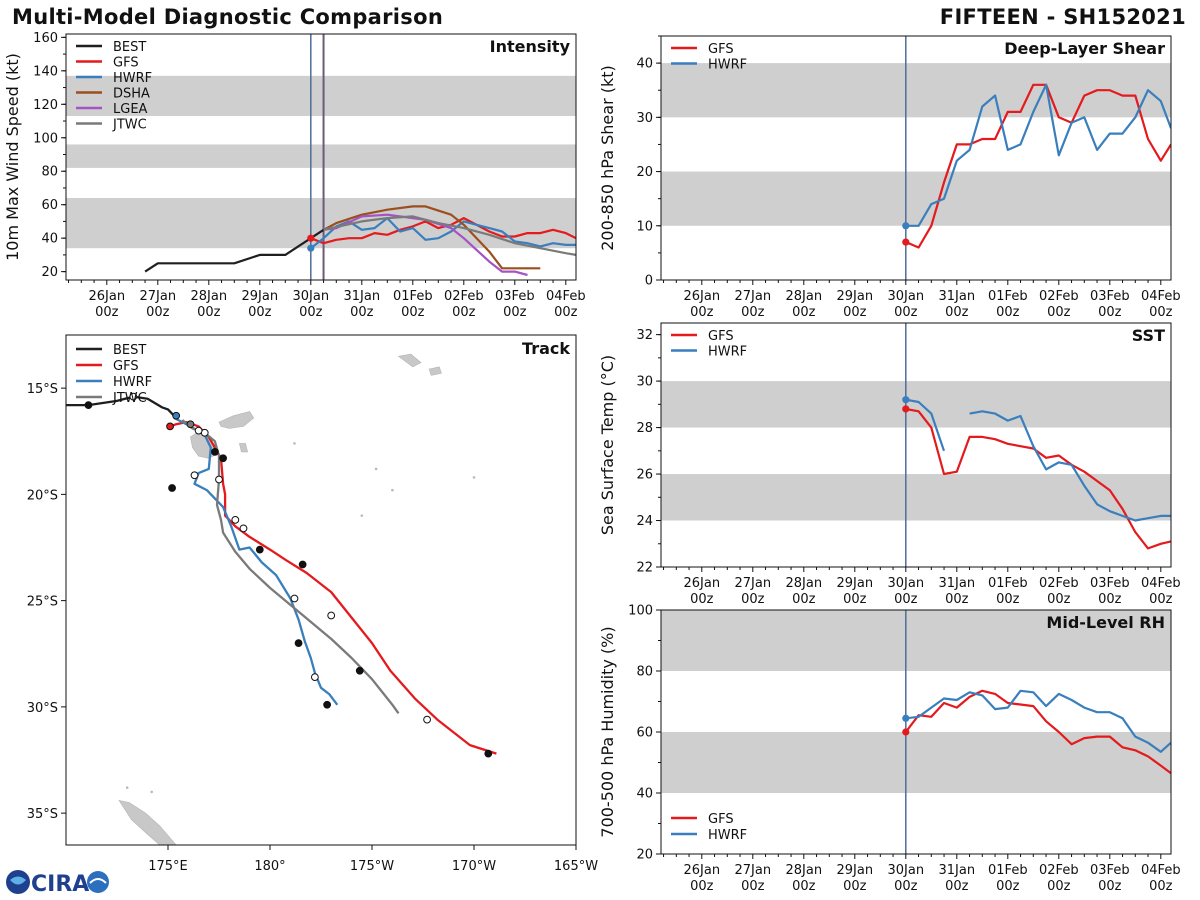 The width and height of the screenshot is (1200, 900). I want to click on legend-label-lgea: LGEA, so click(130, 109).